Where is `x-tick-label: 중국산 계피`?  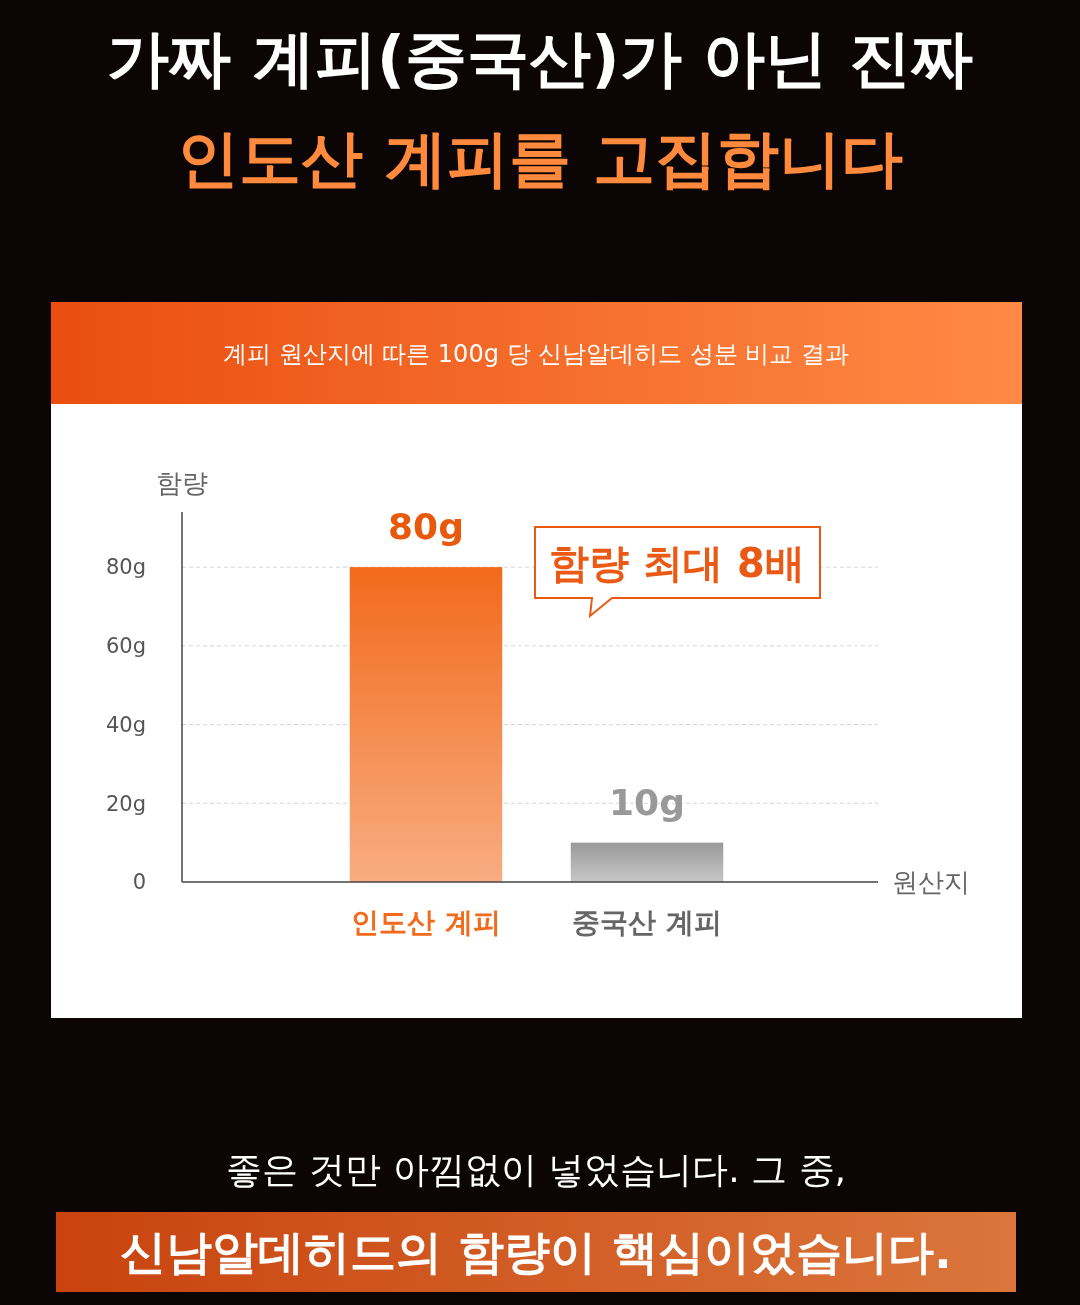
x-tick-label: 중국산 계피 is located at coordinates (647, 922).